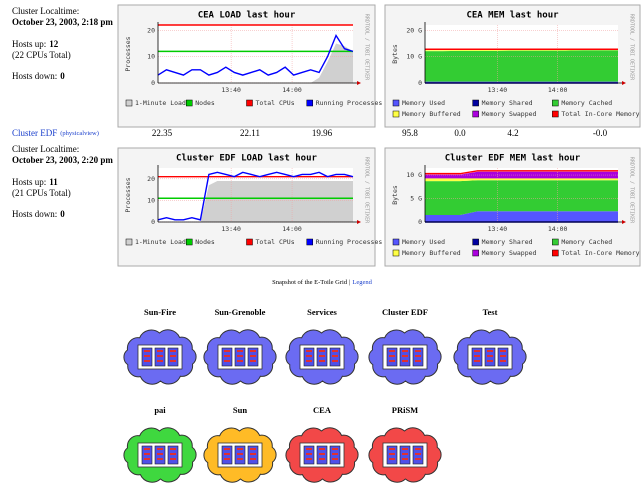 The width and height of the screenshot is (644, 494). Describe the element at coordinates (79, 133) in the screenshot. I see `cluster-view: (physicalview)` at that location.